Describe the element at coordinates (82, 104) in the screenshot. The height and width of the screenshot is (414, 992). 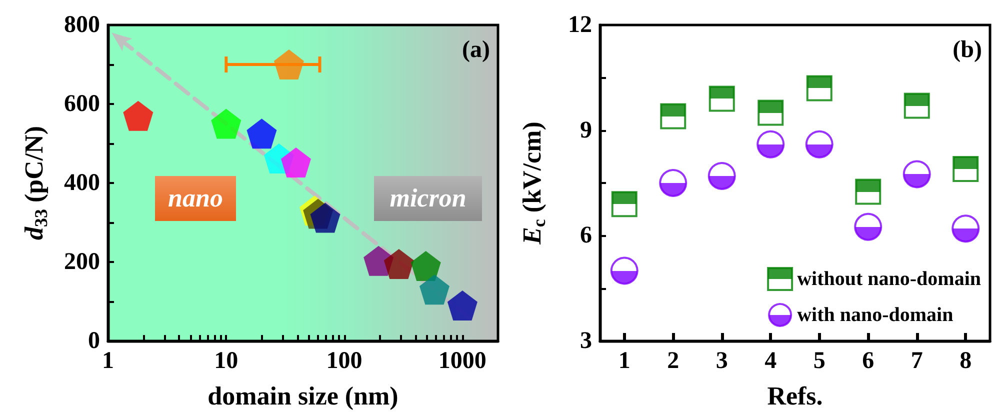
I see `y-tick-label: 600` at that location.